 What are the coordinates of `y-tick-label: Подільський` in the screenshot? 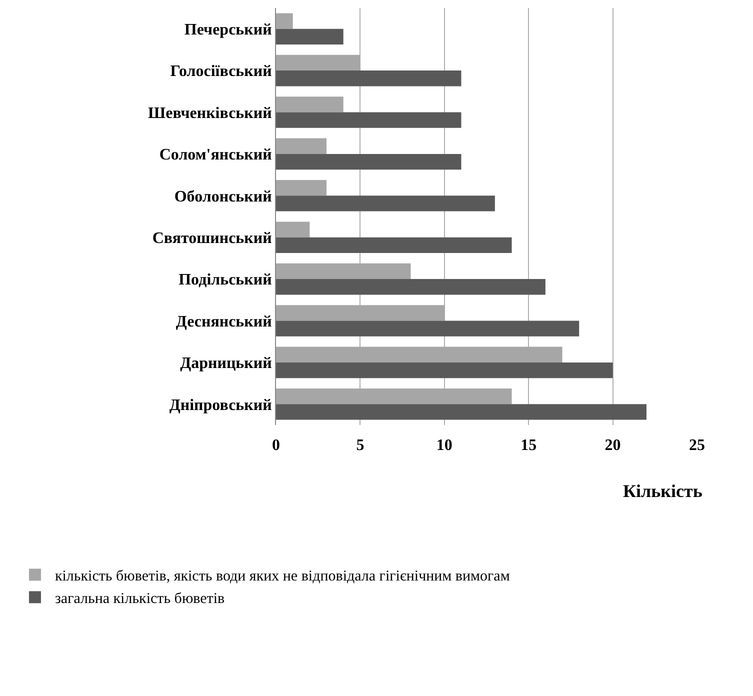 It's located at (225, 280).